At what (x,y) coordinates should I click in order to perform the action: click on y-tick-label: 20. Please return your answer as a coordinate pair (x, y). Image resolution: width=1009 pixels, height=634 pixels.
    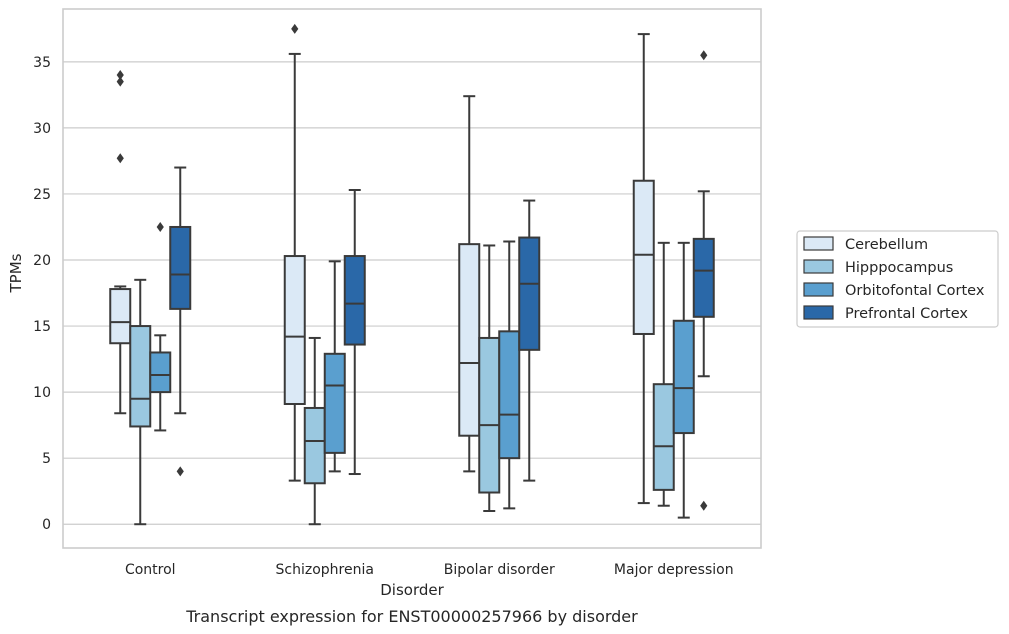
    Looking at the image, I should click on (42, 261).